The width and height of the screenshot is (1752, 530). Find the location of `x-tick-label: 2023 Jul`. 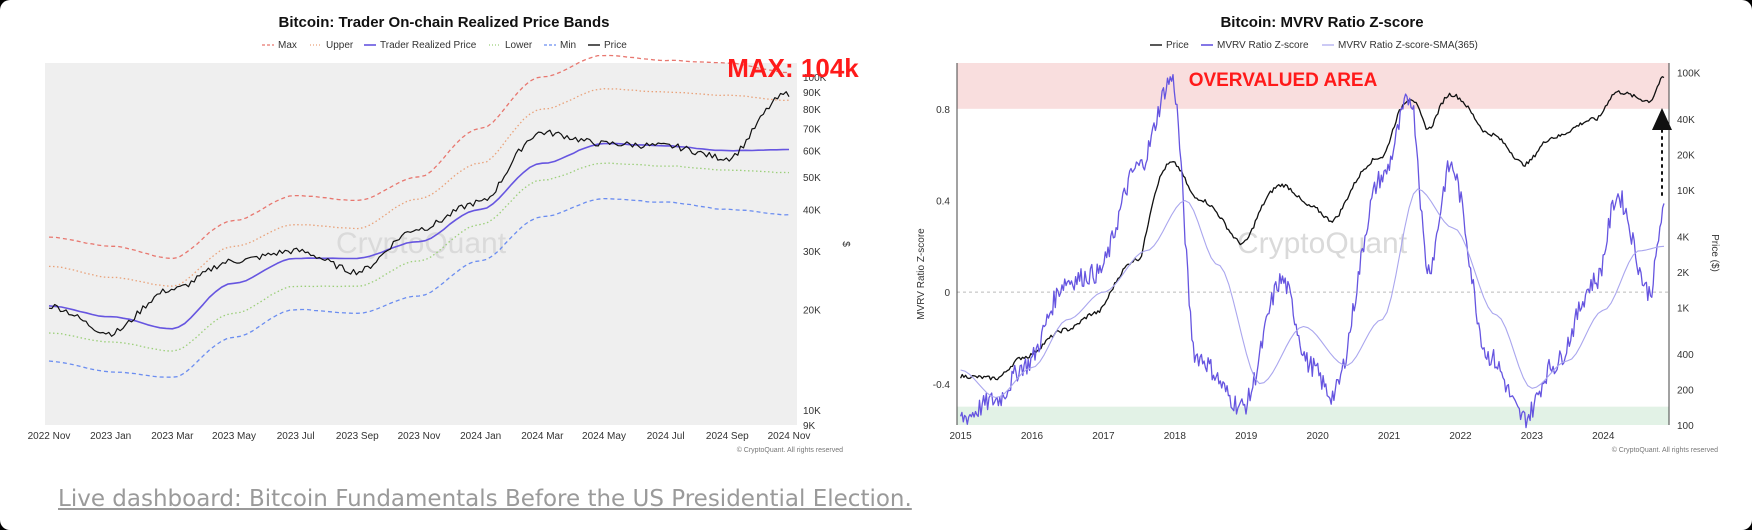

x-tick-label: 2023 Jul is located at coordinates (296, 436).